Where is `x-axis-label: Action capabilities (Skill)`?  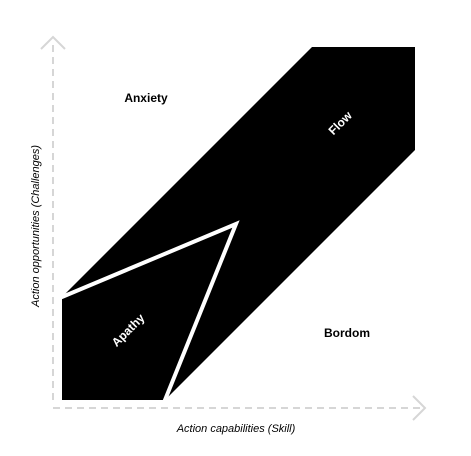
x-axis-label: Action capabilities (Skill) is located at coordinates (236, 429).